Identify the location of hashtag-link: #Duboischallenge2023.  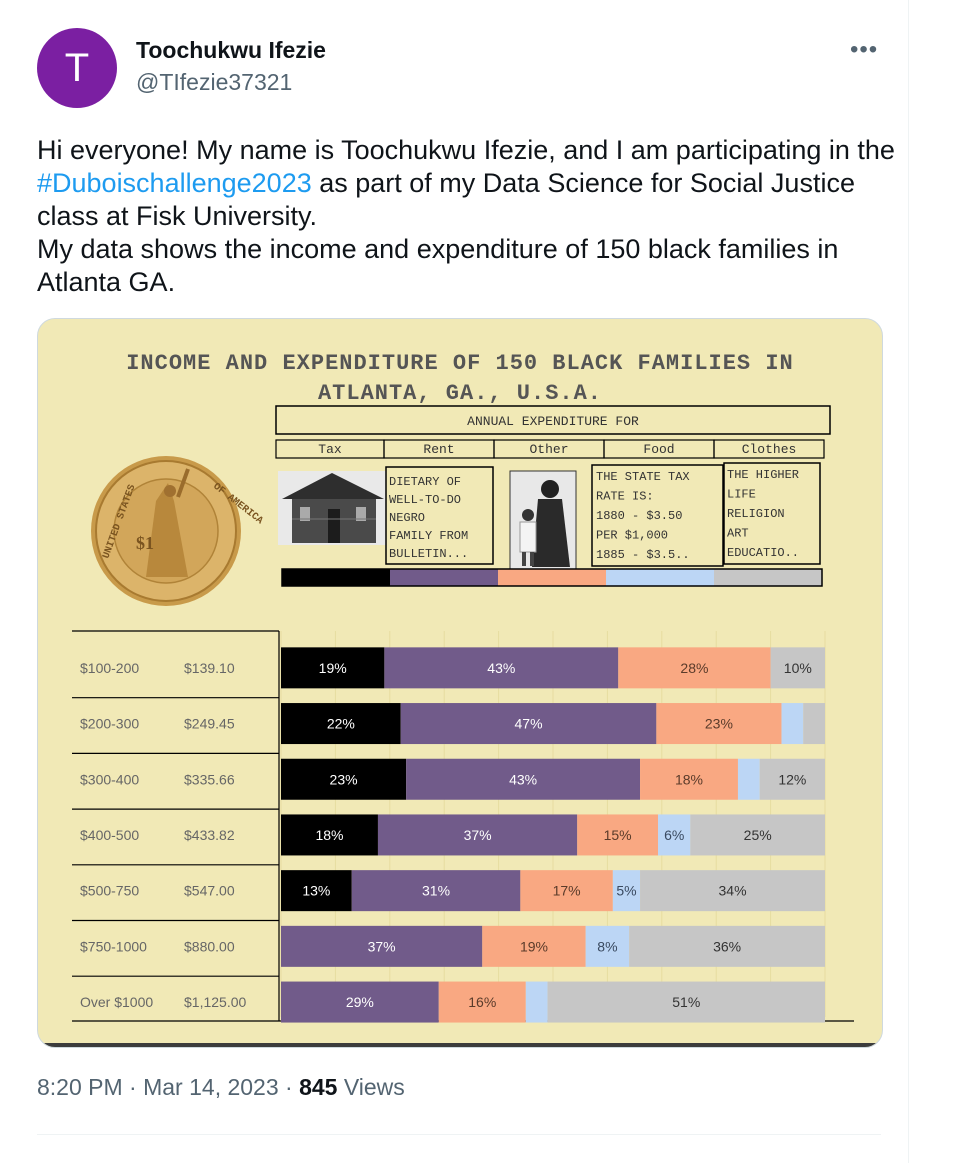
(174, 183).